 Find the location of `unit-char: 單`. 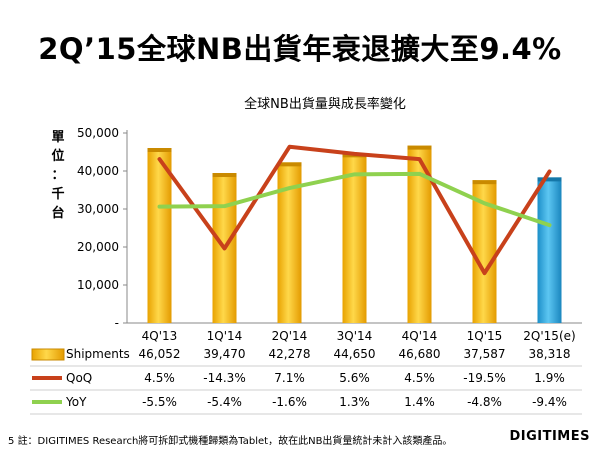

unit-char: 單 is located at coordinates (58, 137).